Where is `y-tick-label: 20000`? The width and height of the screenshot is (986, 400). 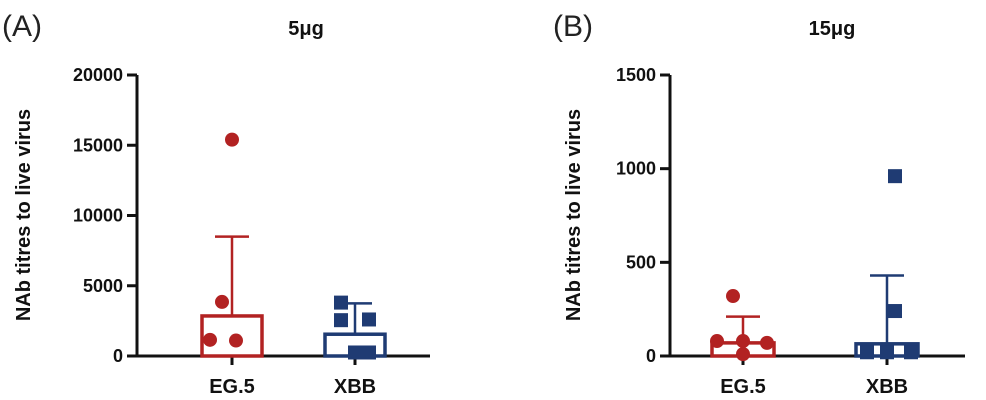 y-tick-label: 20000 is located at coordinates (98, 75).